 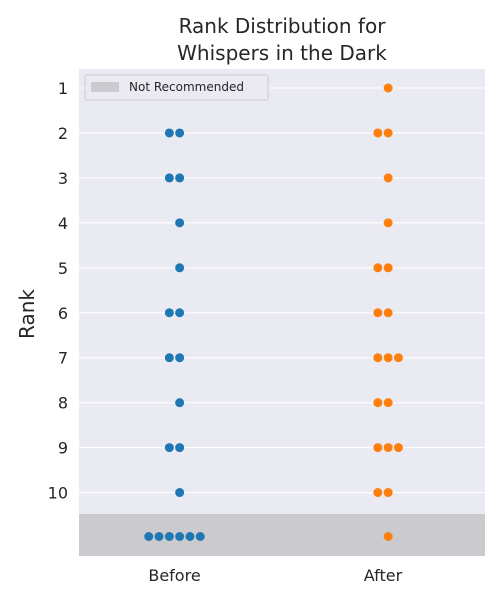 I want to click on y-tick-3: 3, so click(x=63, y=178).